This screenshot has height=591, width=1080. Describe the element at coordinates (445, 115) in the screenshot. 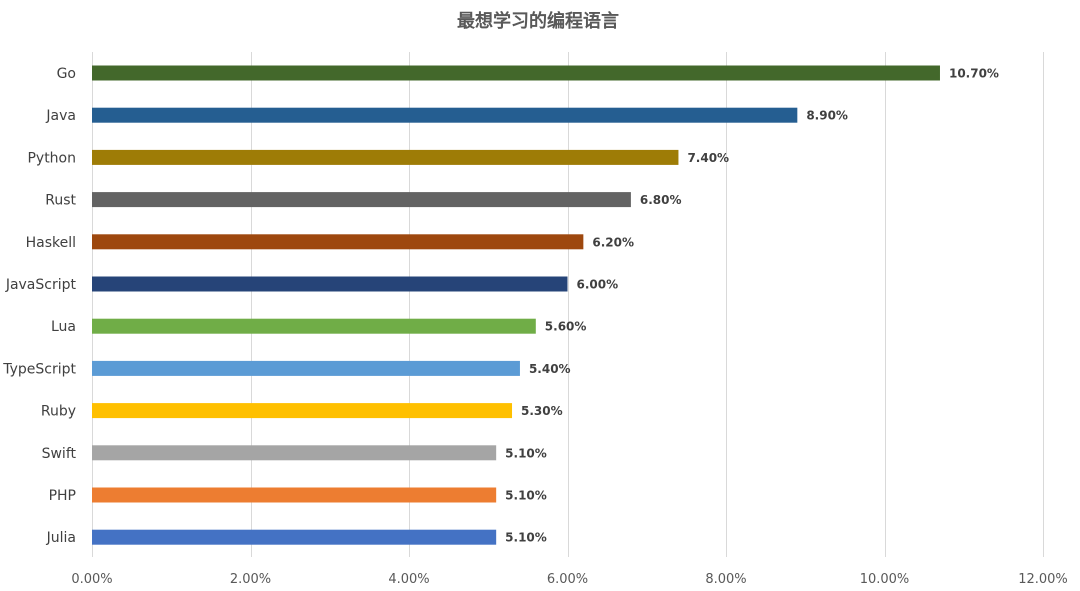

I see `bar-java` at that location.